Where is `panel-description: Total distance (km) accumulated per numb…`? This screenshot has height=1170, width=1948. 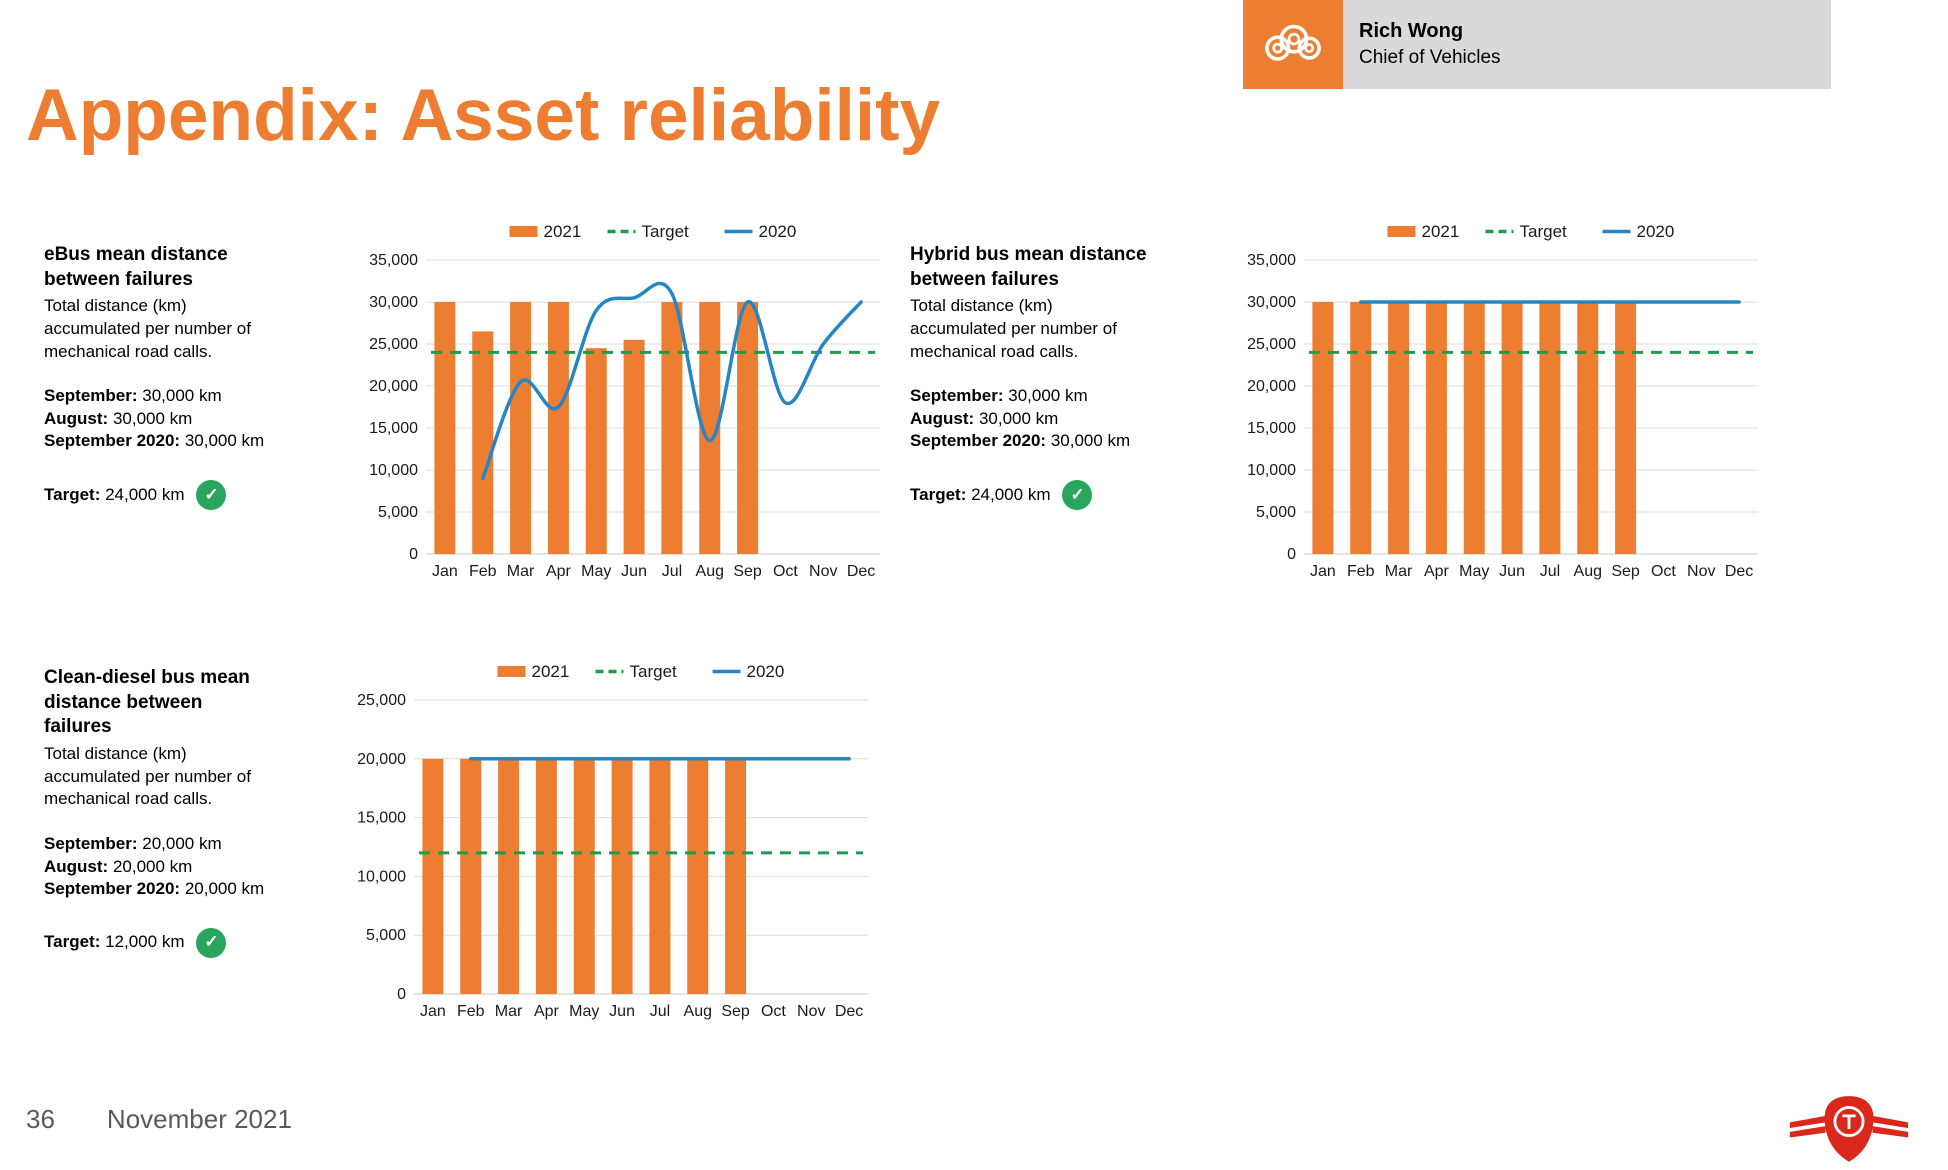
panel-description: Total distance (km) accumulated per numb… is located at coordinates (147, 328).